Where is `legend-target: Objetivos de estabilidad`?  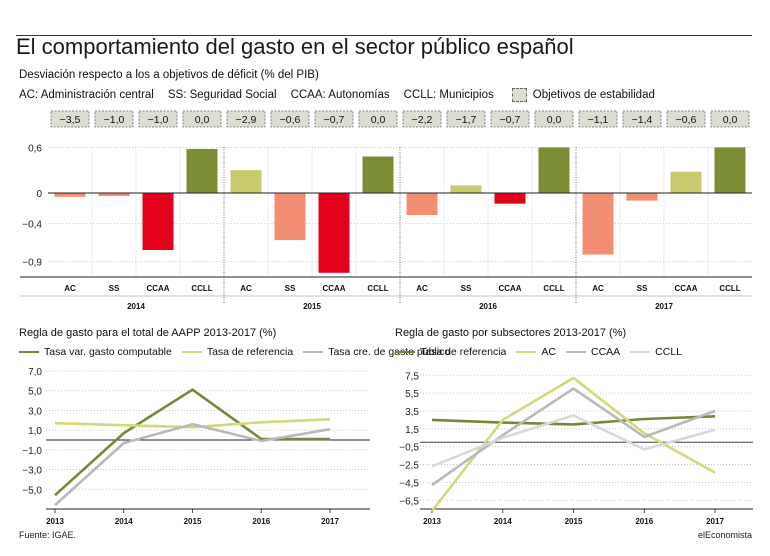
legend-target: Objetivos de estabilidad is located at coordinates (593, 95).